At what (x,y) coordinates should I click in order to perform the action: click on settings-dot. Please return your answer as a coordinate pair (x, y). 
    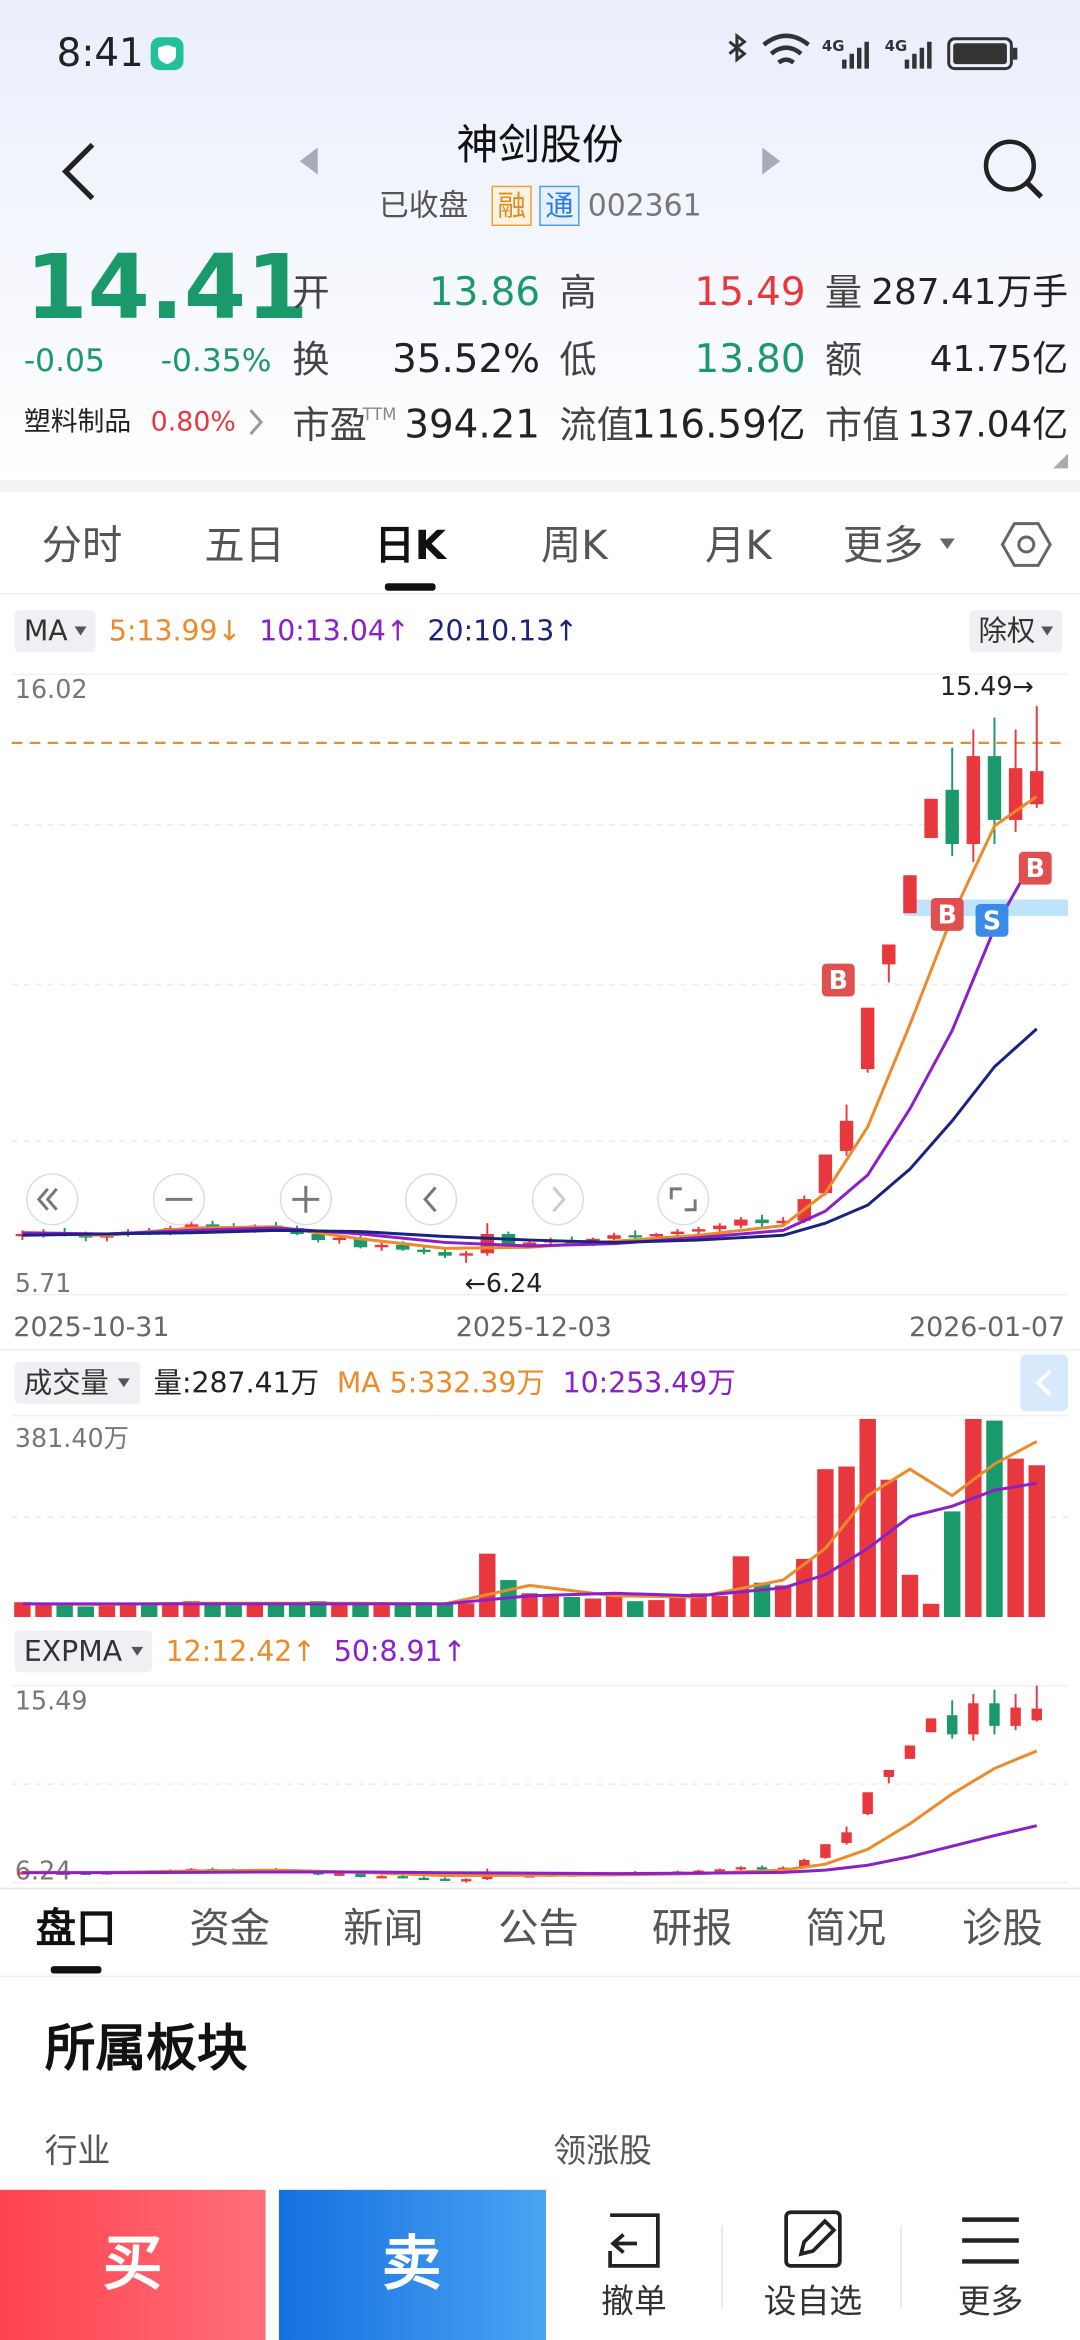
    Looking at the image, I should click on (1026, 544).